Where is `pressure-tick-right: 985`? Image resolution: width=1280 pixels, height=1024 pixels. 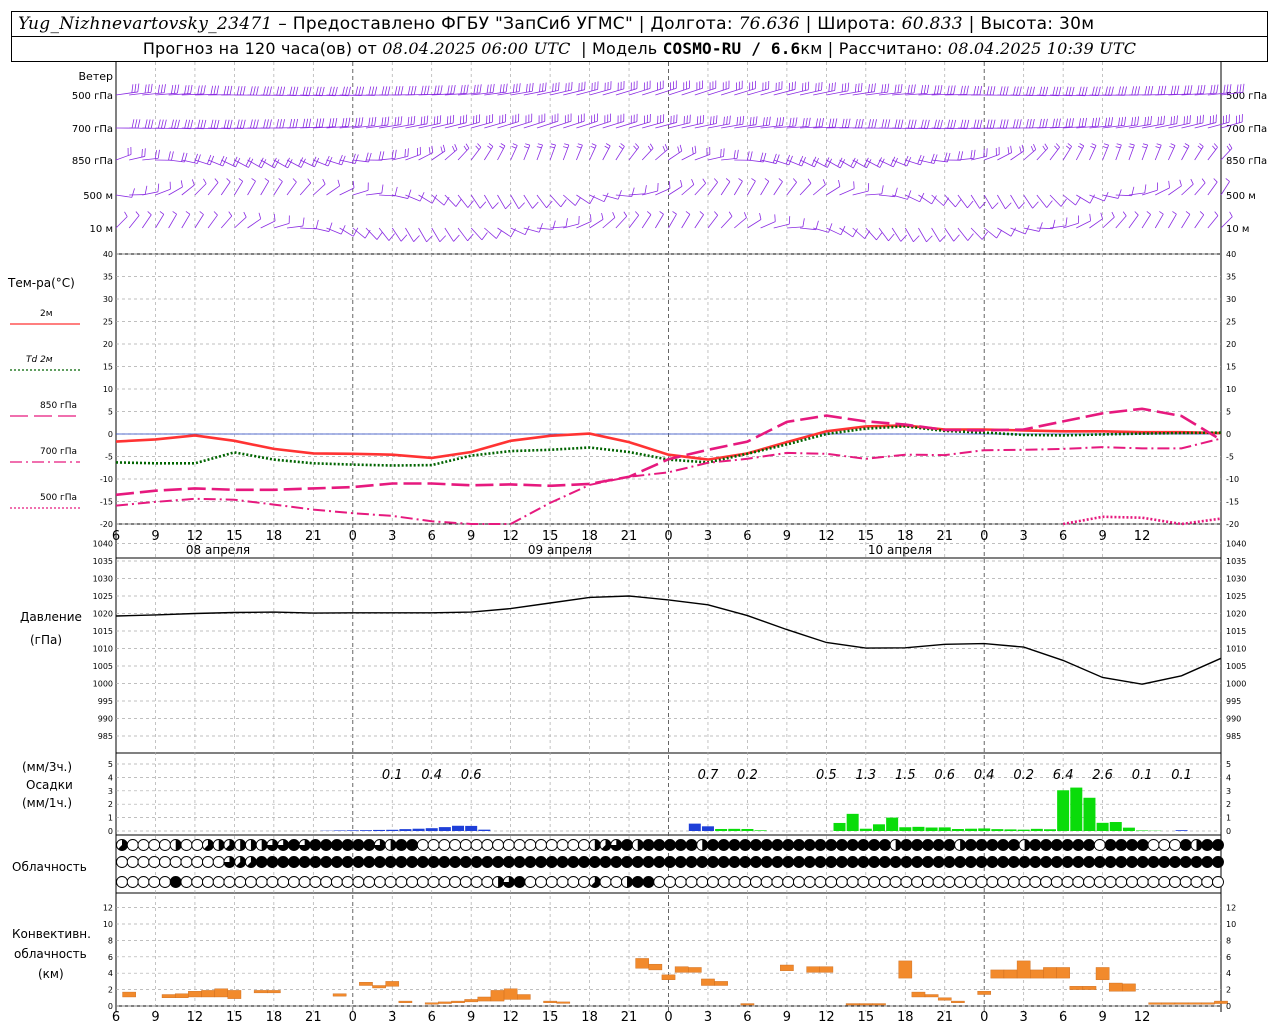
pressure-tick-right: 985 is located at coordinates (1233, 736).